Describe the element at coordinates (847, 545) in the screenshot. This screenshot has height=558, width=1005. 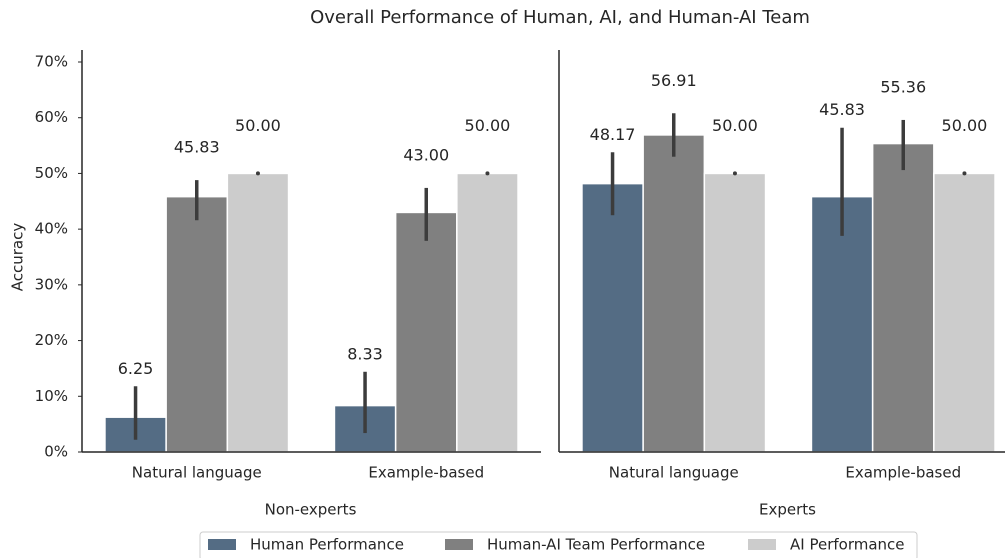
I see `legend-label: AI Performance` at that location.